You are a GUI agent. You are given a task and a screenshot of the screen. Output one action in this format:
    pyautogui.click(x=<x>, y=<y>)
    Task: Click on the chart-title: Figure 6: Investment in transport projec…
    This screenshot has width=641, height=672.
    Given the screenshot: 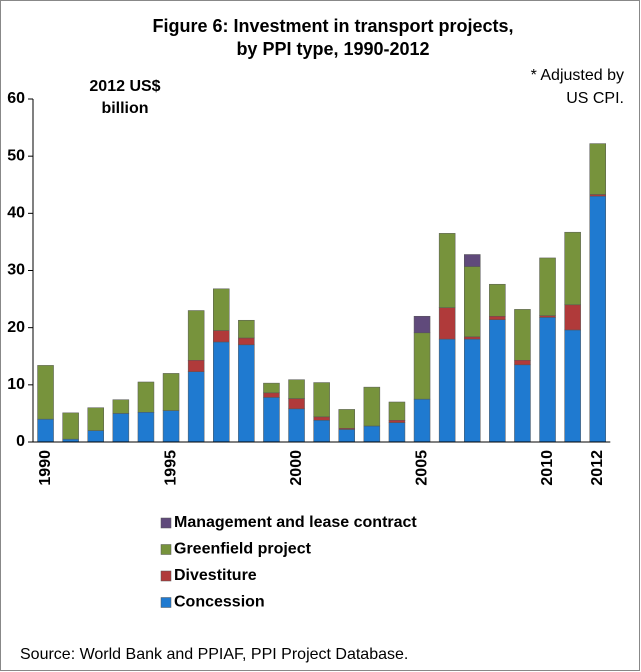 What is the action you would take?
    pyautogui.click(x=332, y=26)
    